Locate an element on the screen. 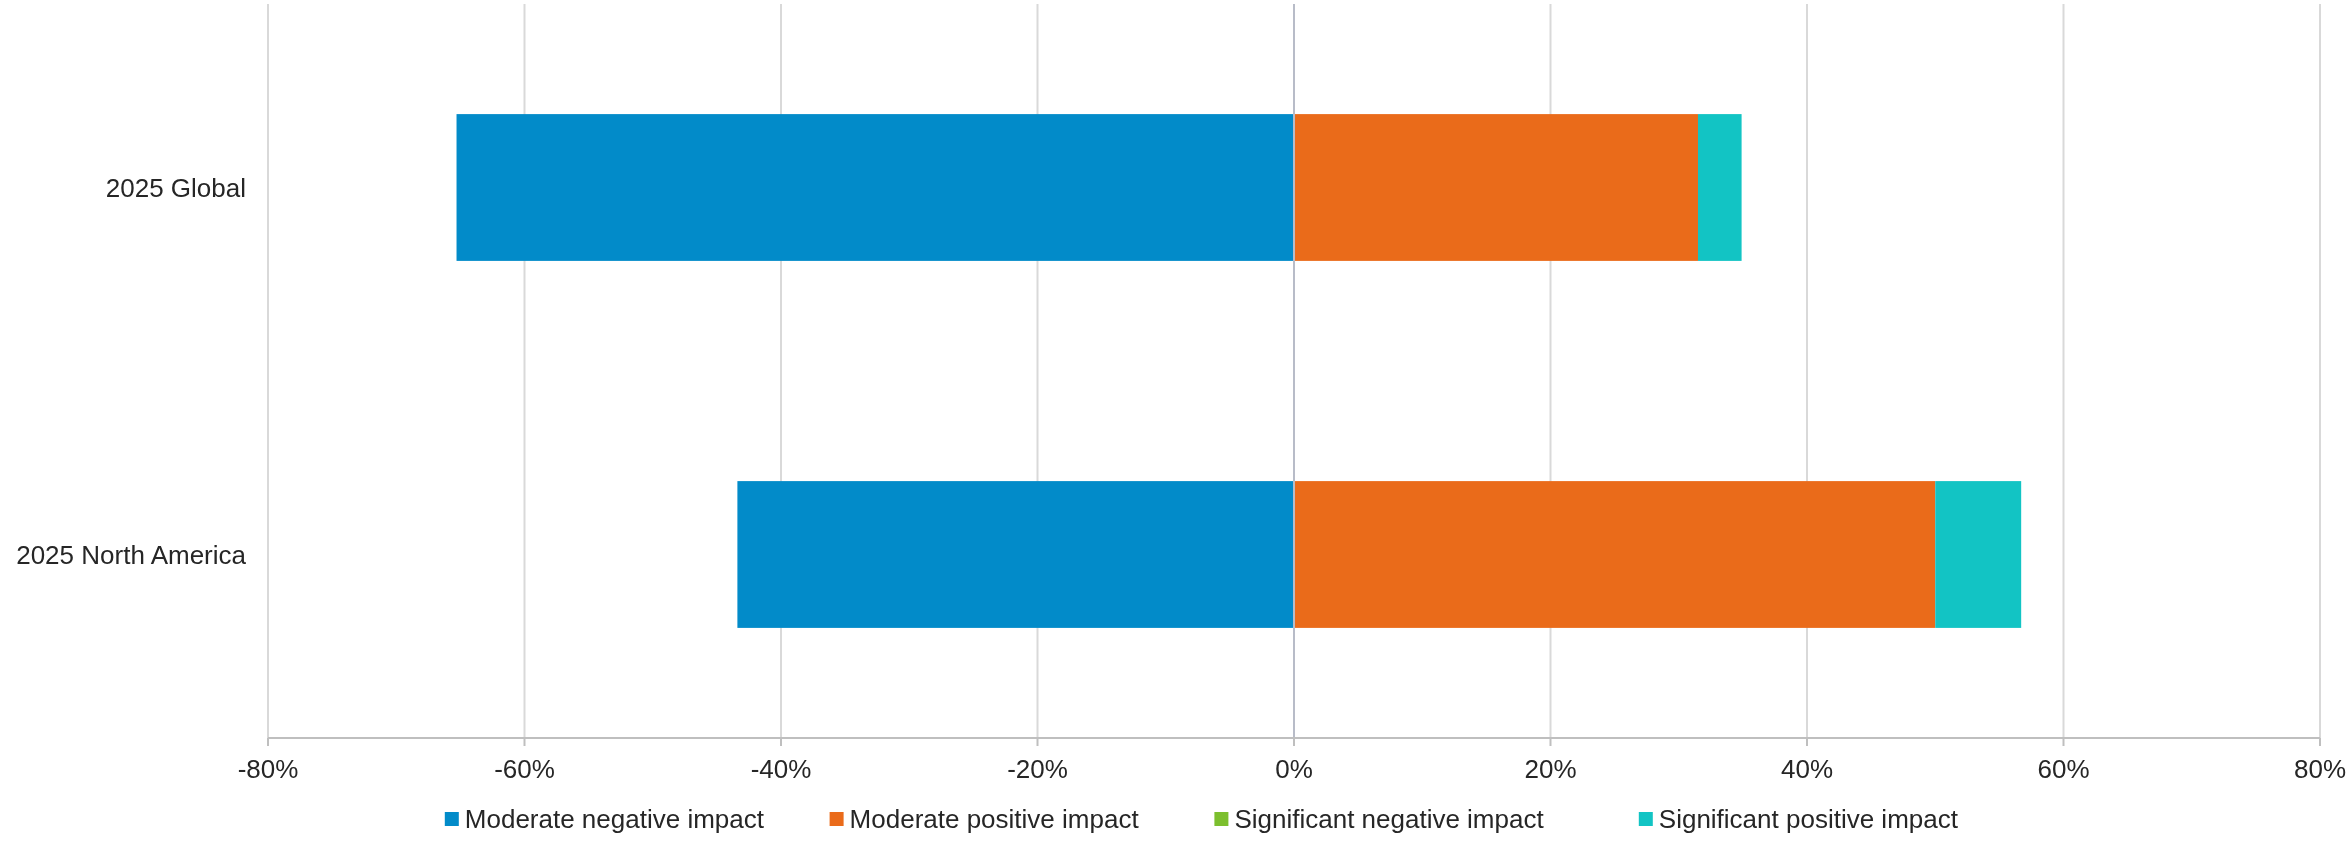  x-tick-label: -60% is located at coordinates (524, 769).